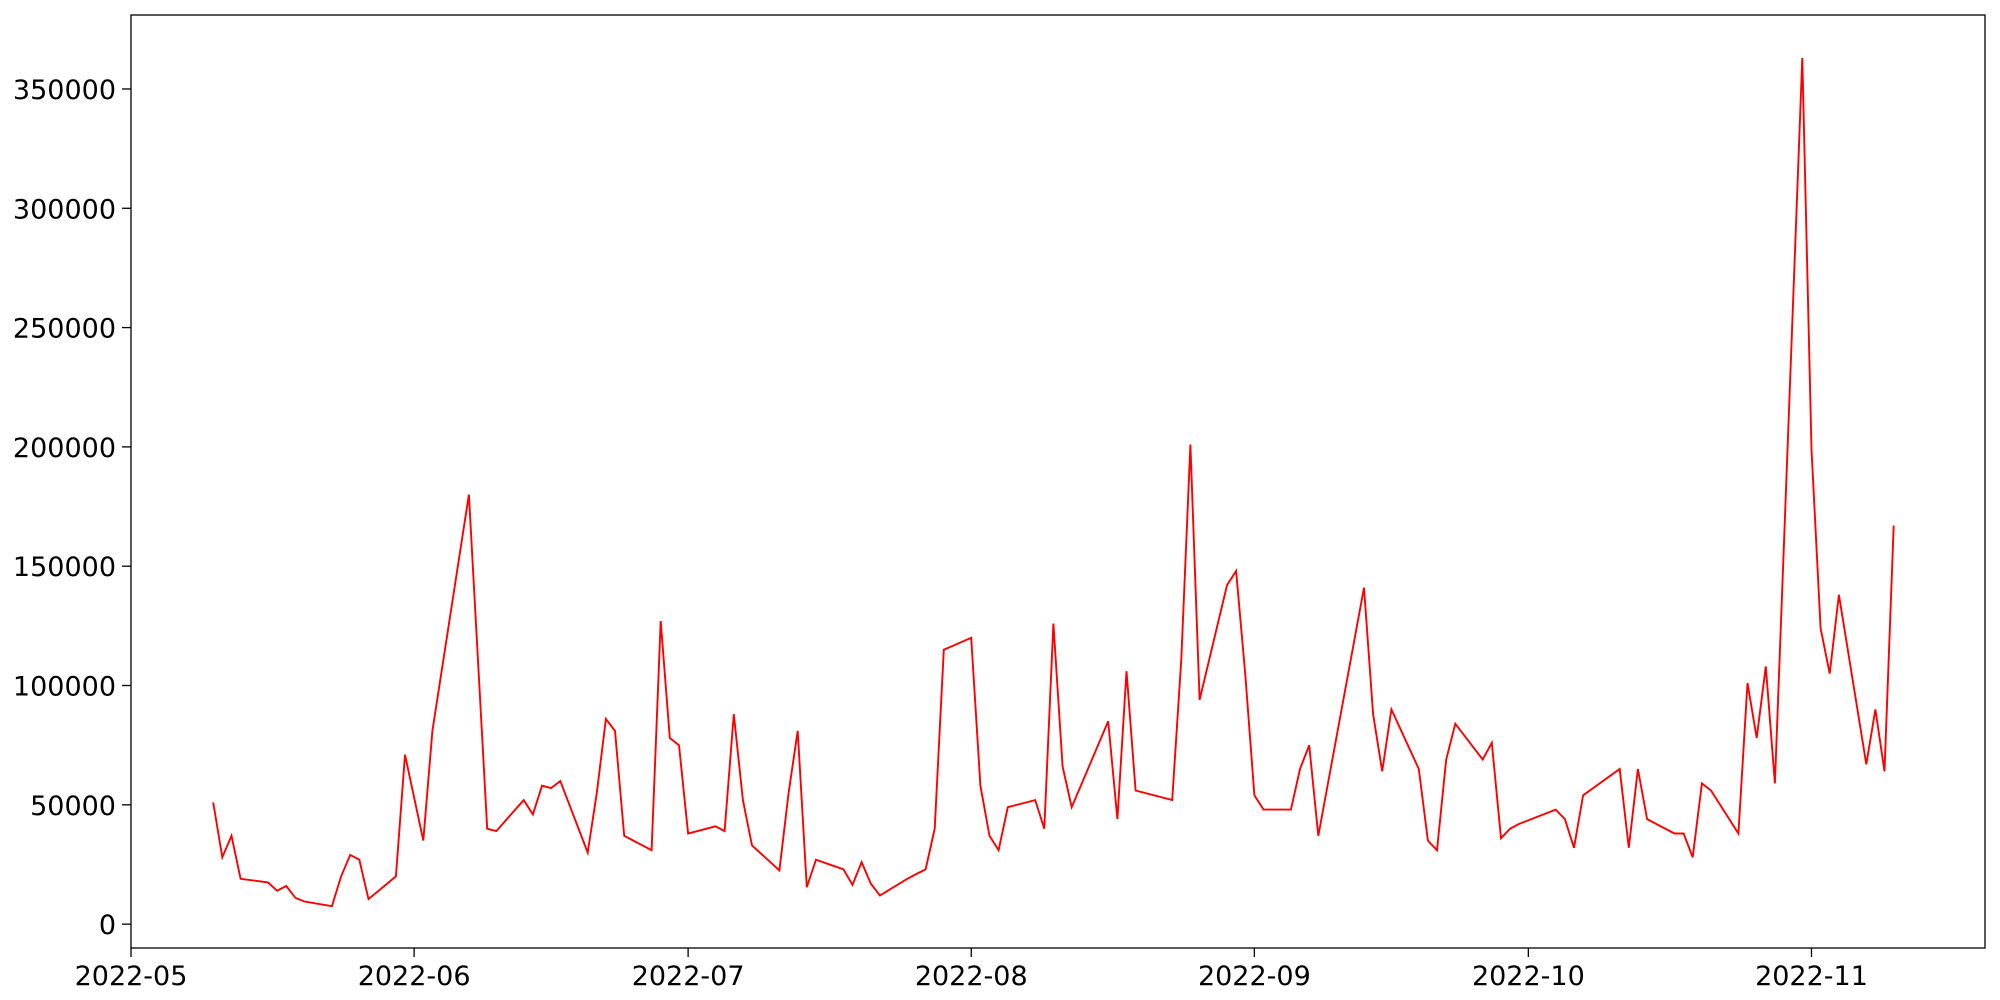  What do you see at coordinates (1254, 976) in the screenshot?
I see `x-tick-label: 2022-09` at bounding box center [1254, 976].